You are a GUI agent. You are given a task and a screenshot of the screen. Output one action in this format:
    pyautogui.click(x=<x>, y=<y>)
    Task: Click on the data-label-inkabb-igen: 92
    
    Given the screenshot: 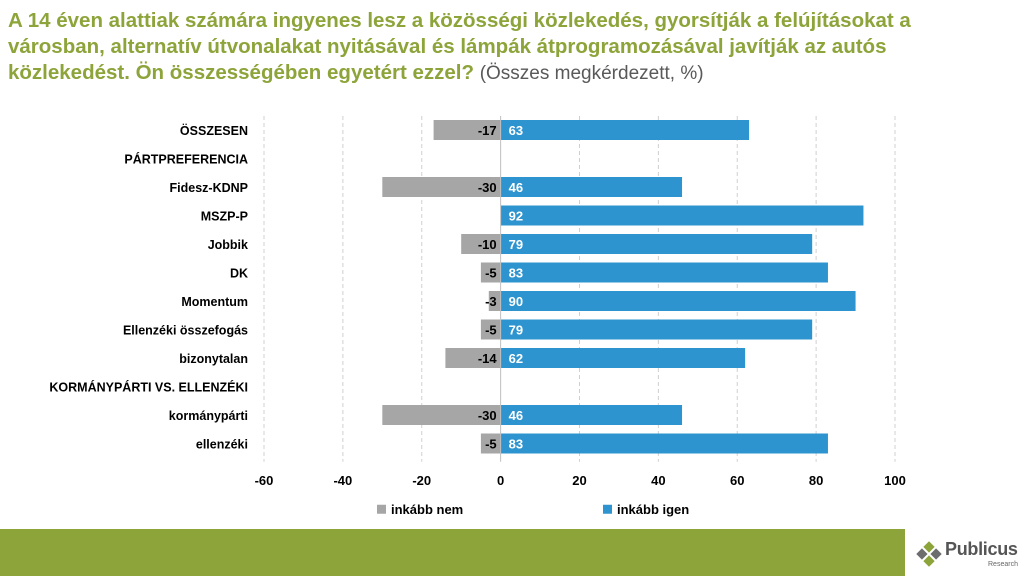 What is the action you would take?
    pyautogui.click(x=516, y=216)
    